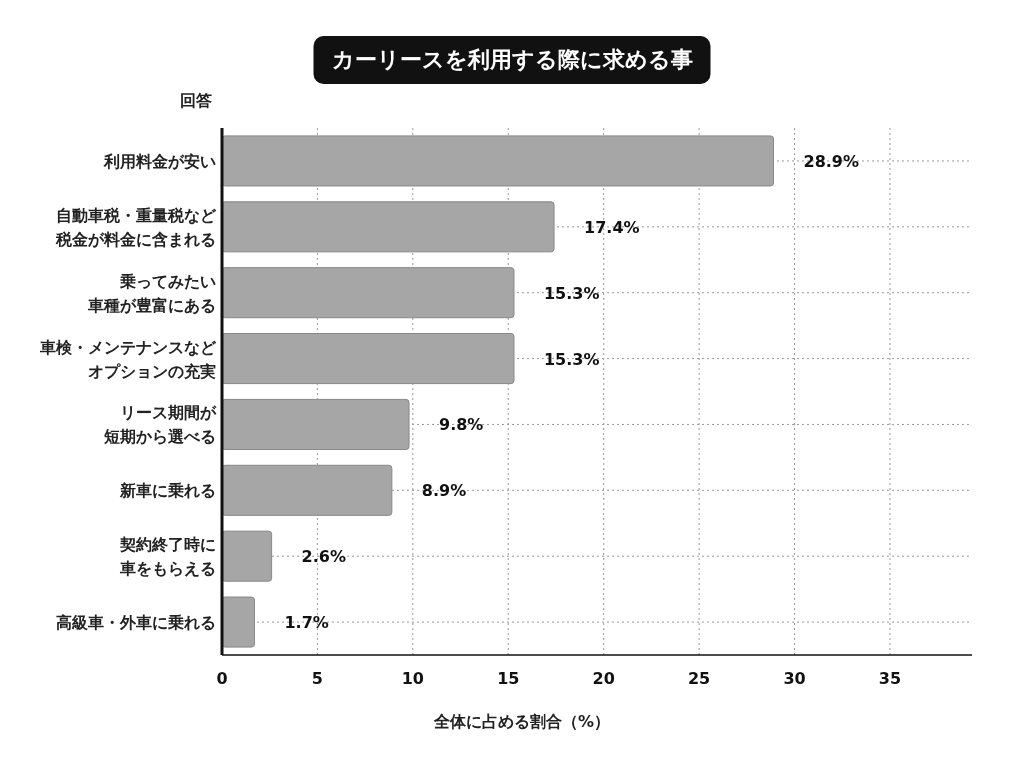 The width and height of the screenshot is (1024, 768). I want to click on x-tick-label: 10, so click(412, 678).